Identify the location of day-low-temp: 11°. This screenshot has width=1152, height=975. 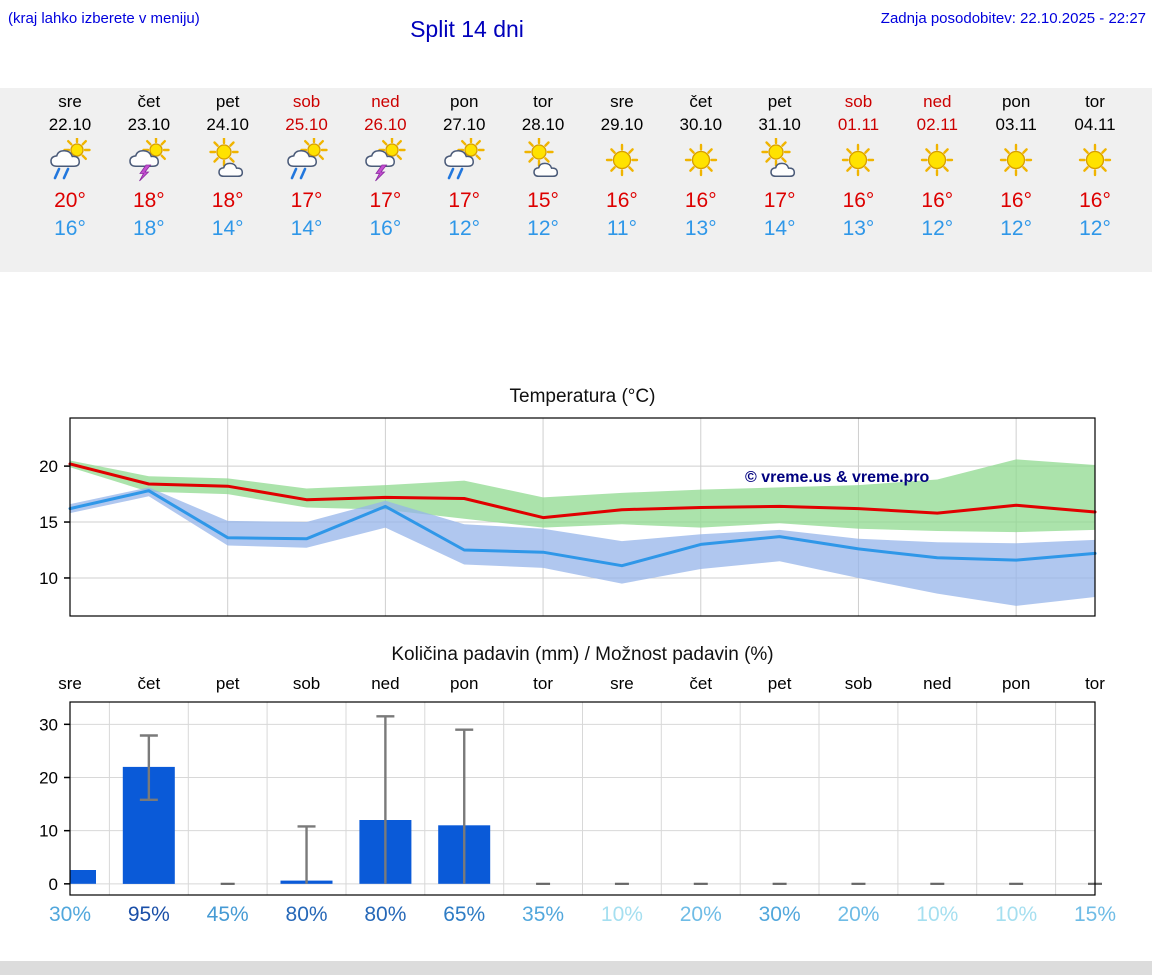
(622, 228).